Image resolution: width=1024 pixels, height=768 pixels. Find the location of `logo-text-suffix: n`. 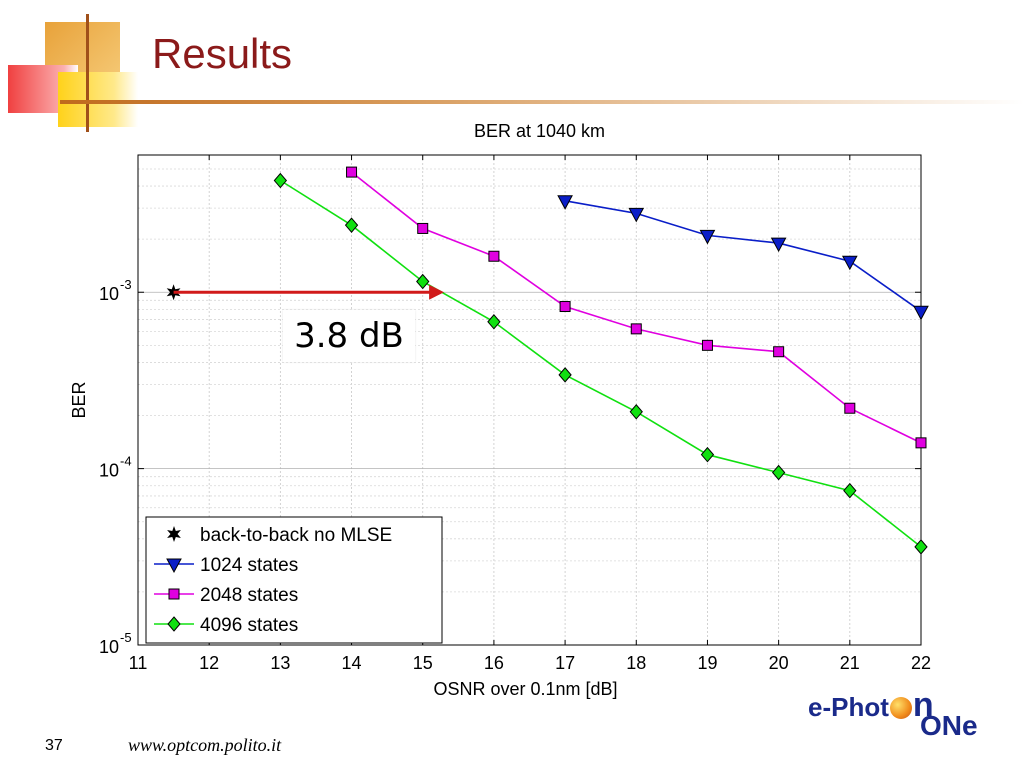

logo-text-suffix: n is located at coordinates (923, 705).